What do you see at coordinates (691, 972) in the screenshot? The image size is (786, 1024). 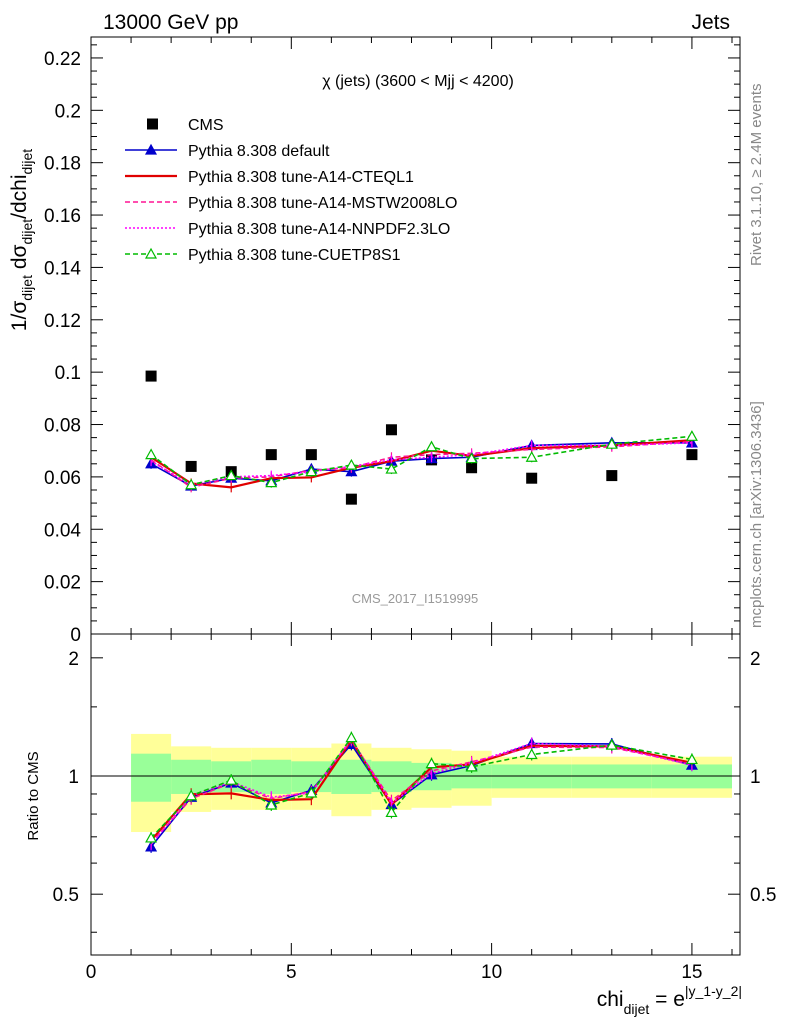 I see `x-tick-label: 15` at bounding box center [691, 972].